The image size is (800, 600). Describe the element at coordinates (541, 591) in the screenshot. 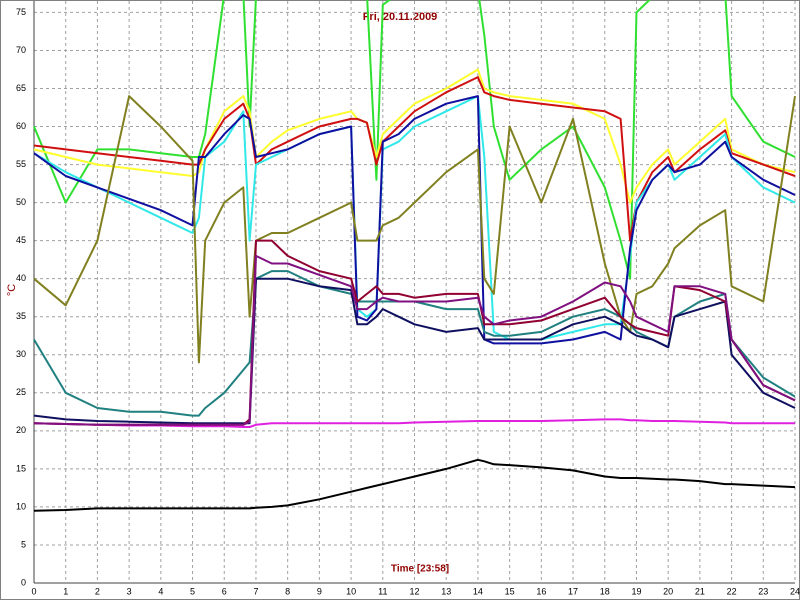

I see `x-tick-label: 16` at that location.